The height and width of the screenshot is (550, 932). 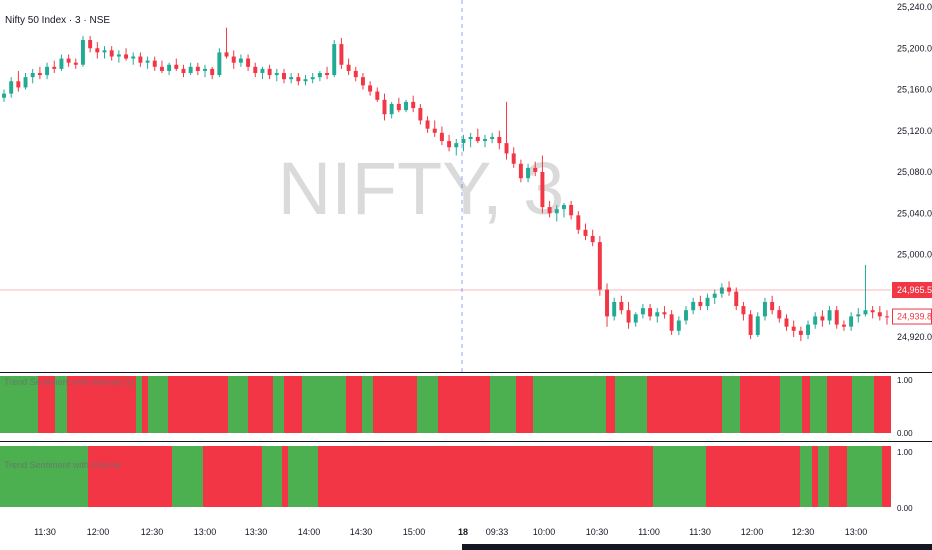 What do you see at coordinates (914, 255) in the screenshot?
I see `price-tick-label: 25,000.00` at bounding box center [914, 255].